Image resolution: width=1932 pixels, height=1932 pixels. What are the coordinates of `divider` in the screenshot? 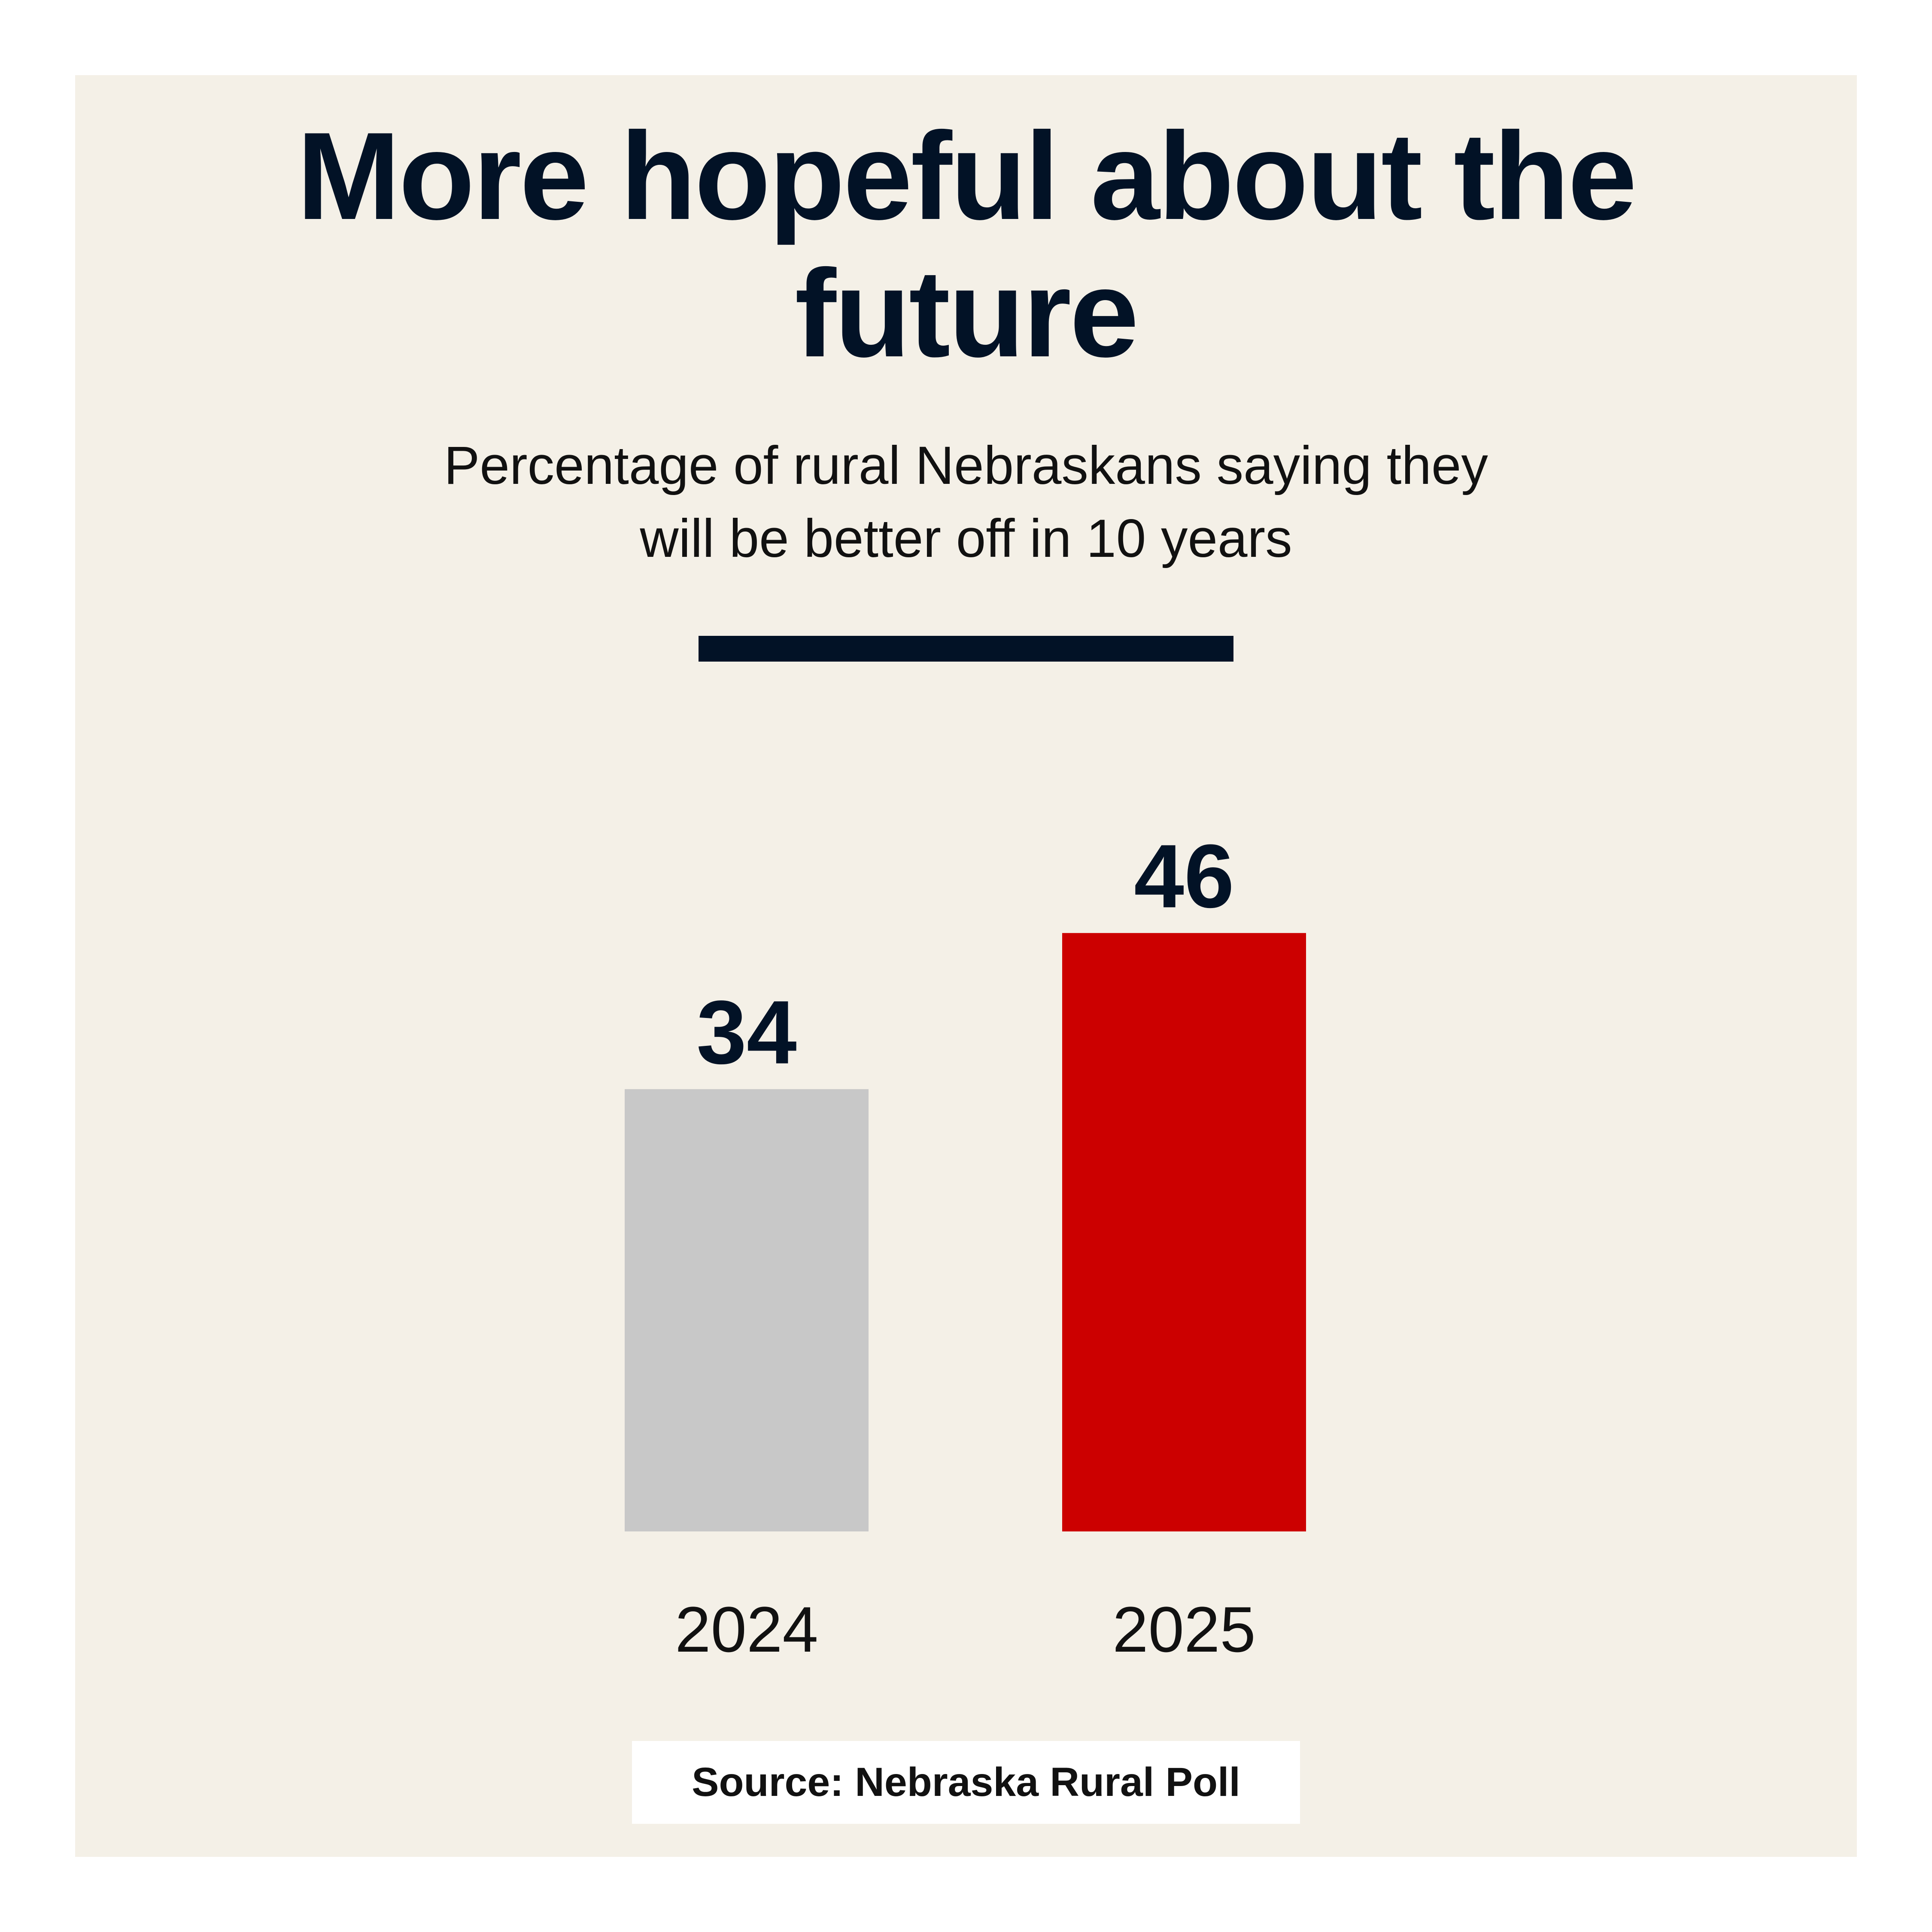 It's located at (966, 649).